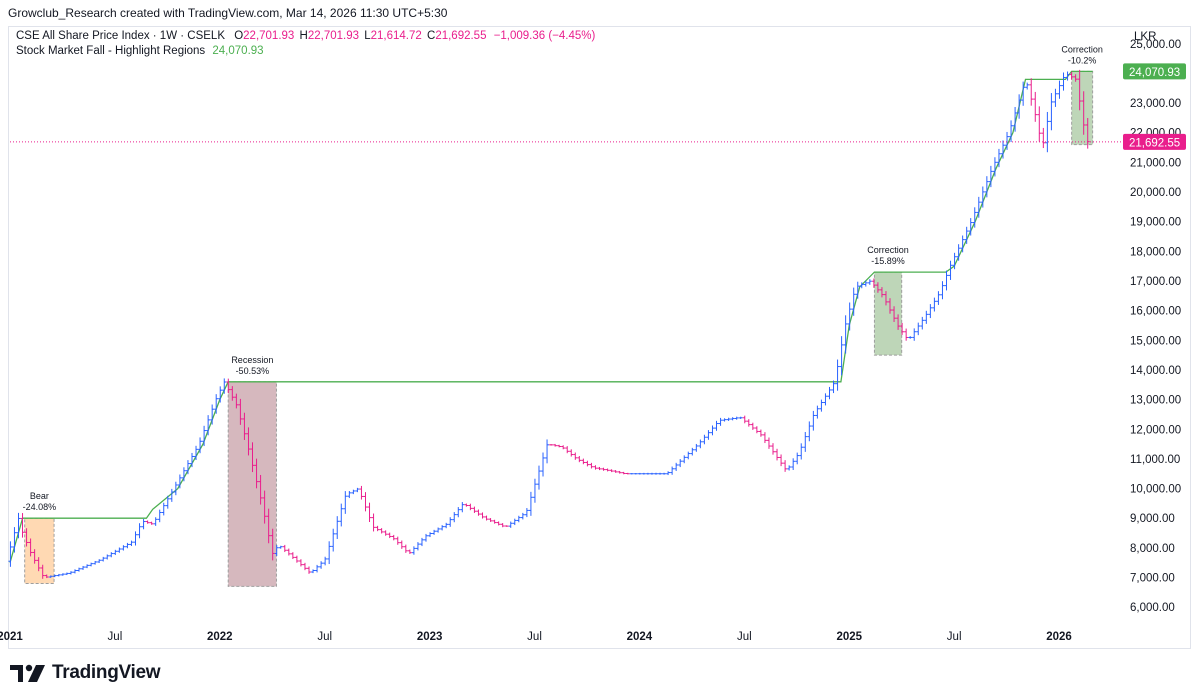 Image resolution: width=1200 pixels, height=700 pixels. I want to click on open-value: 22,701.93, so click(269, 36).